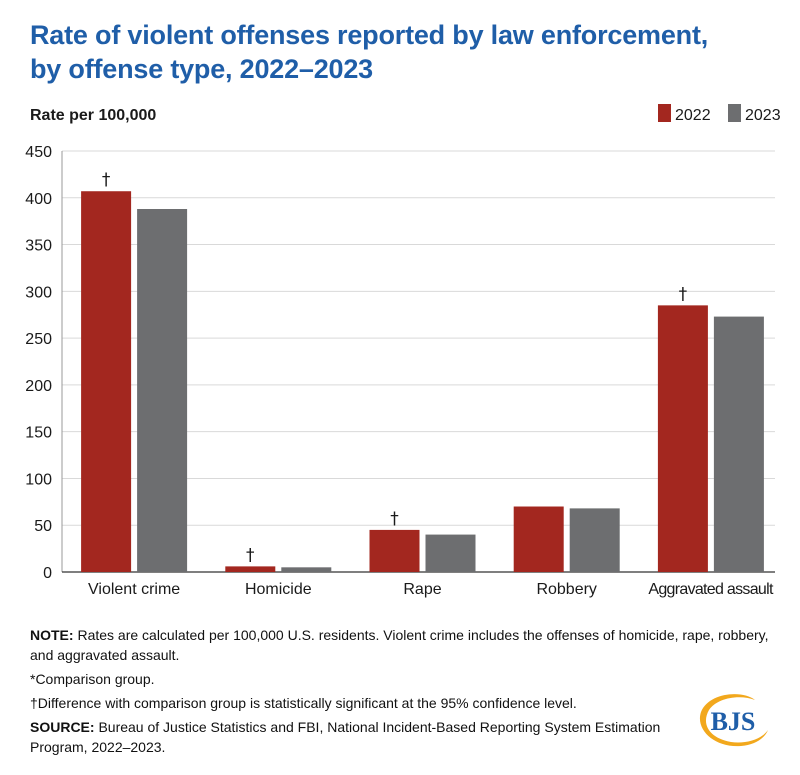 Image resolution: width=800 pixels, height=775 pixels. I want to click on x-tick-label: Violent crime, so click(134, 589).